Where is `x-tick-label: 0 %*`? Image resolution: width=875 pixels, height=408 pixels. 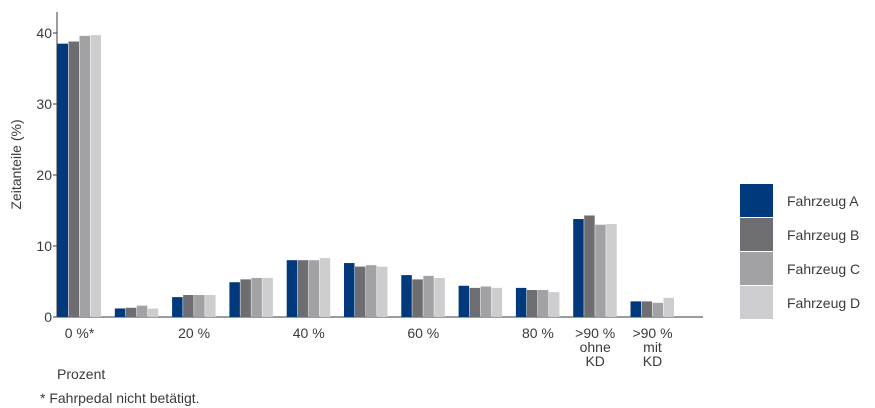 x-tick-label: 0 %* is located at coordinates (80, 333).